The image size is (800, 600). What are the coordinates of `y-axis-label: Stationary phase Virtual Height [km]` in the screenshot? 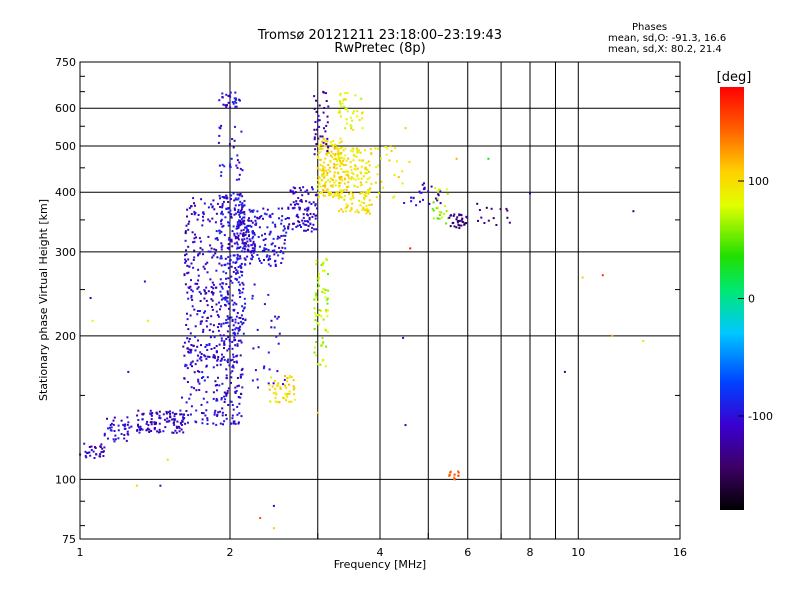 It's located at (43, 300).